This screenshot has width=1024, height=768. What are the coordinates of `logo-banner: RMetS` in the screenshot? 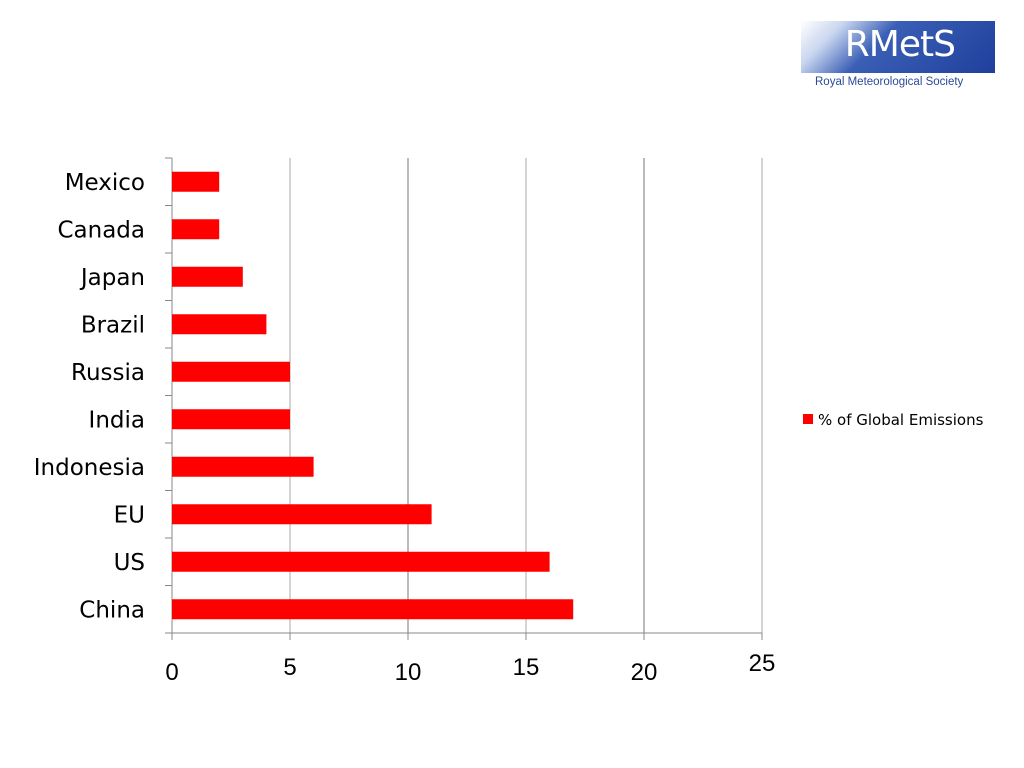 It's located at (898, 47).